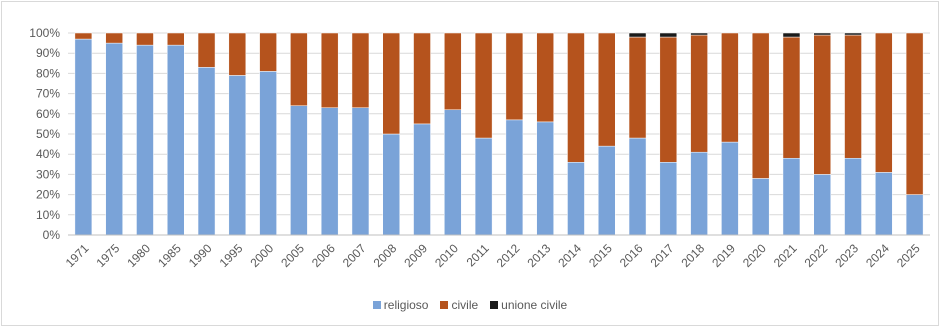 This screenshot has width=940, height=328. I want to click on legend-item-religioso: religioso, so click(400, 305).